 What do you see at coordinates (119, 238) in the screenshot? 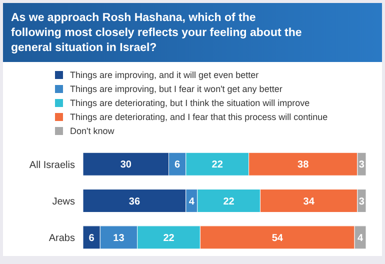
I see `data-label: 13` at bounding box center [119, 238].